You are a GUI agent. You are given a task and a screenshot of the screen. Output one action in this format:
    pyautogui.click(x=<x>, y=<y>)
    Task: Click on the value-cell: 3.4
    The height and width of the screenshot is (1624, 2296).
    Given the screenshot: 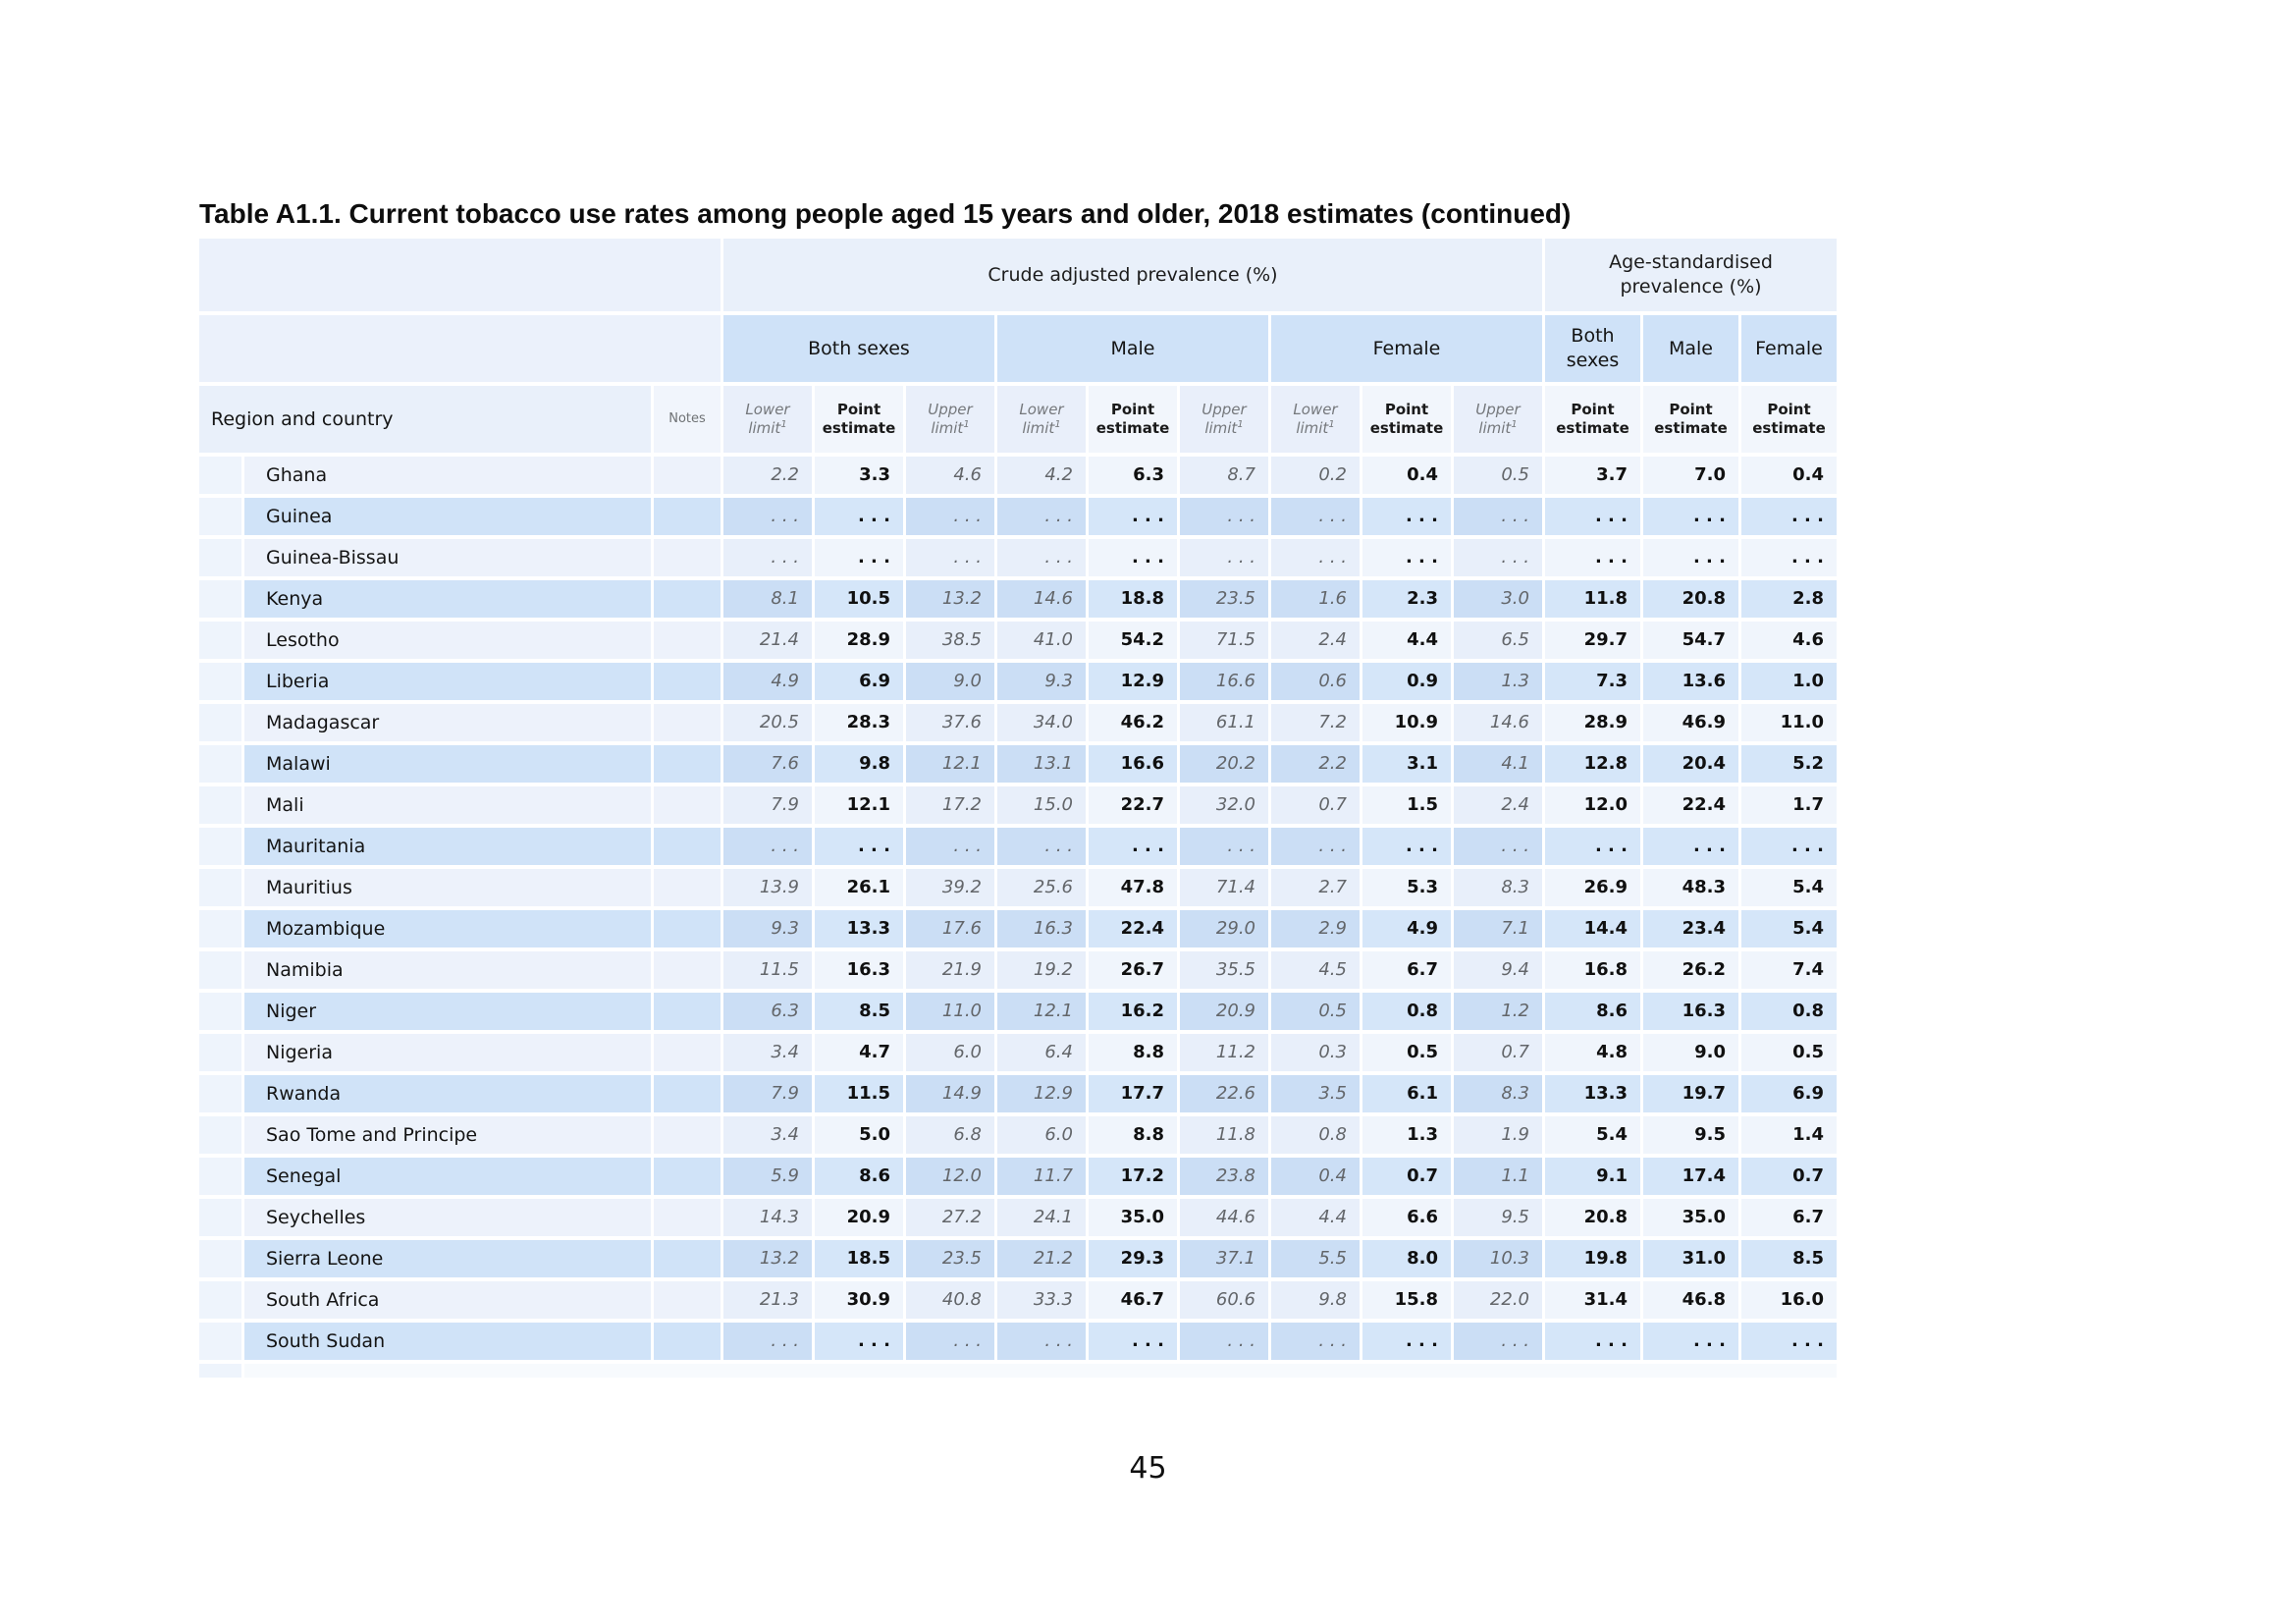 What is the action you would take?
    pyautogui.click(x=767, y=1135)
    